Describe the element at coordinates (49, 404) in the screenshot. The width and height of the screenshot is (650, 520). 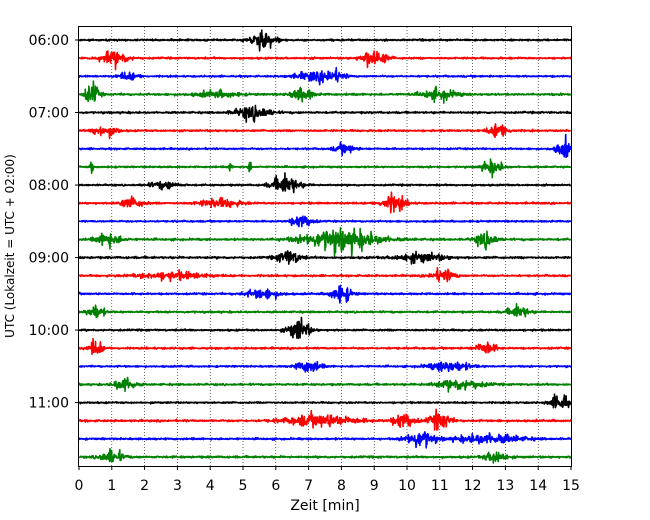
I see `y-tick-label-5: 11:00` at that location.